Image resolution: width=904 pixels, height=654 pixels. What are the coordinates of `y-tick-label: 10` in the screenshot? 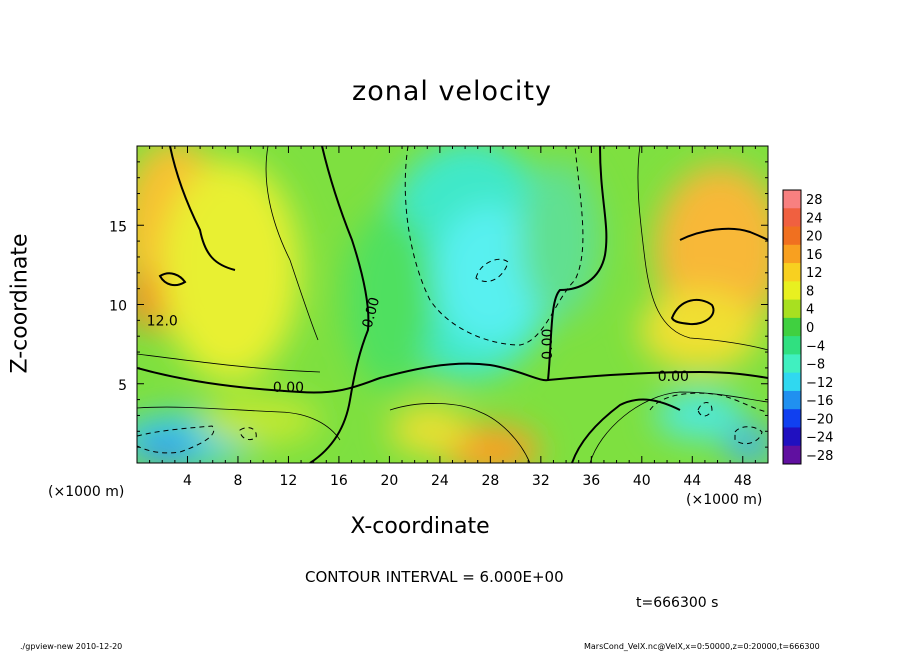 It's located at (118, 307).